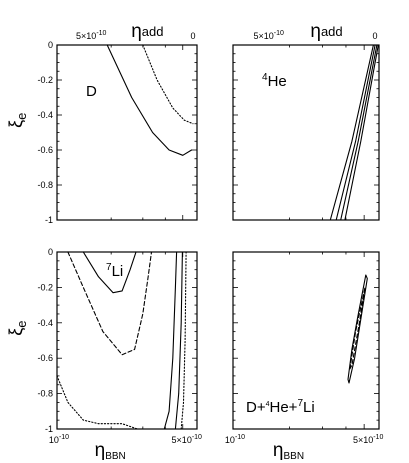  What do you see at coordinates (91, 91) in the screenshot?
I see `panel-label-d: D` at bounding box center [91, 91].